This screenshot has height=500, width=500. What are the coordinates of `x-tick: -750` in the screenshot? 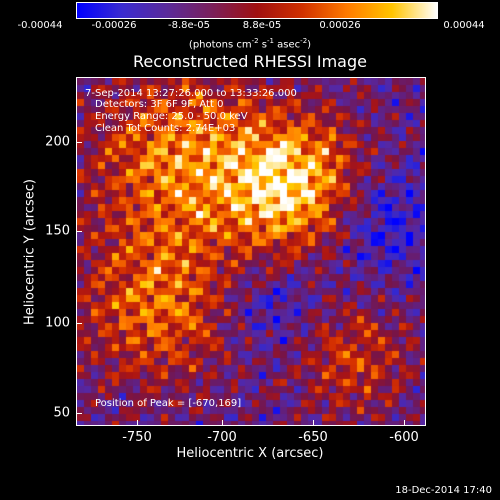 It's located at (137, 437).